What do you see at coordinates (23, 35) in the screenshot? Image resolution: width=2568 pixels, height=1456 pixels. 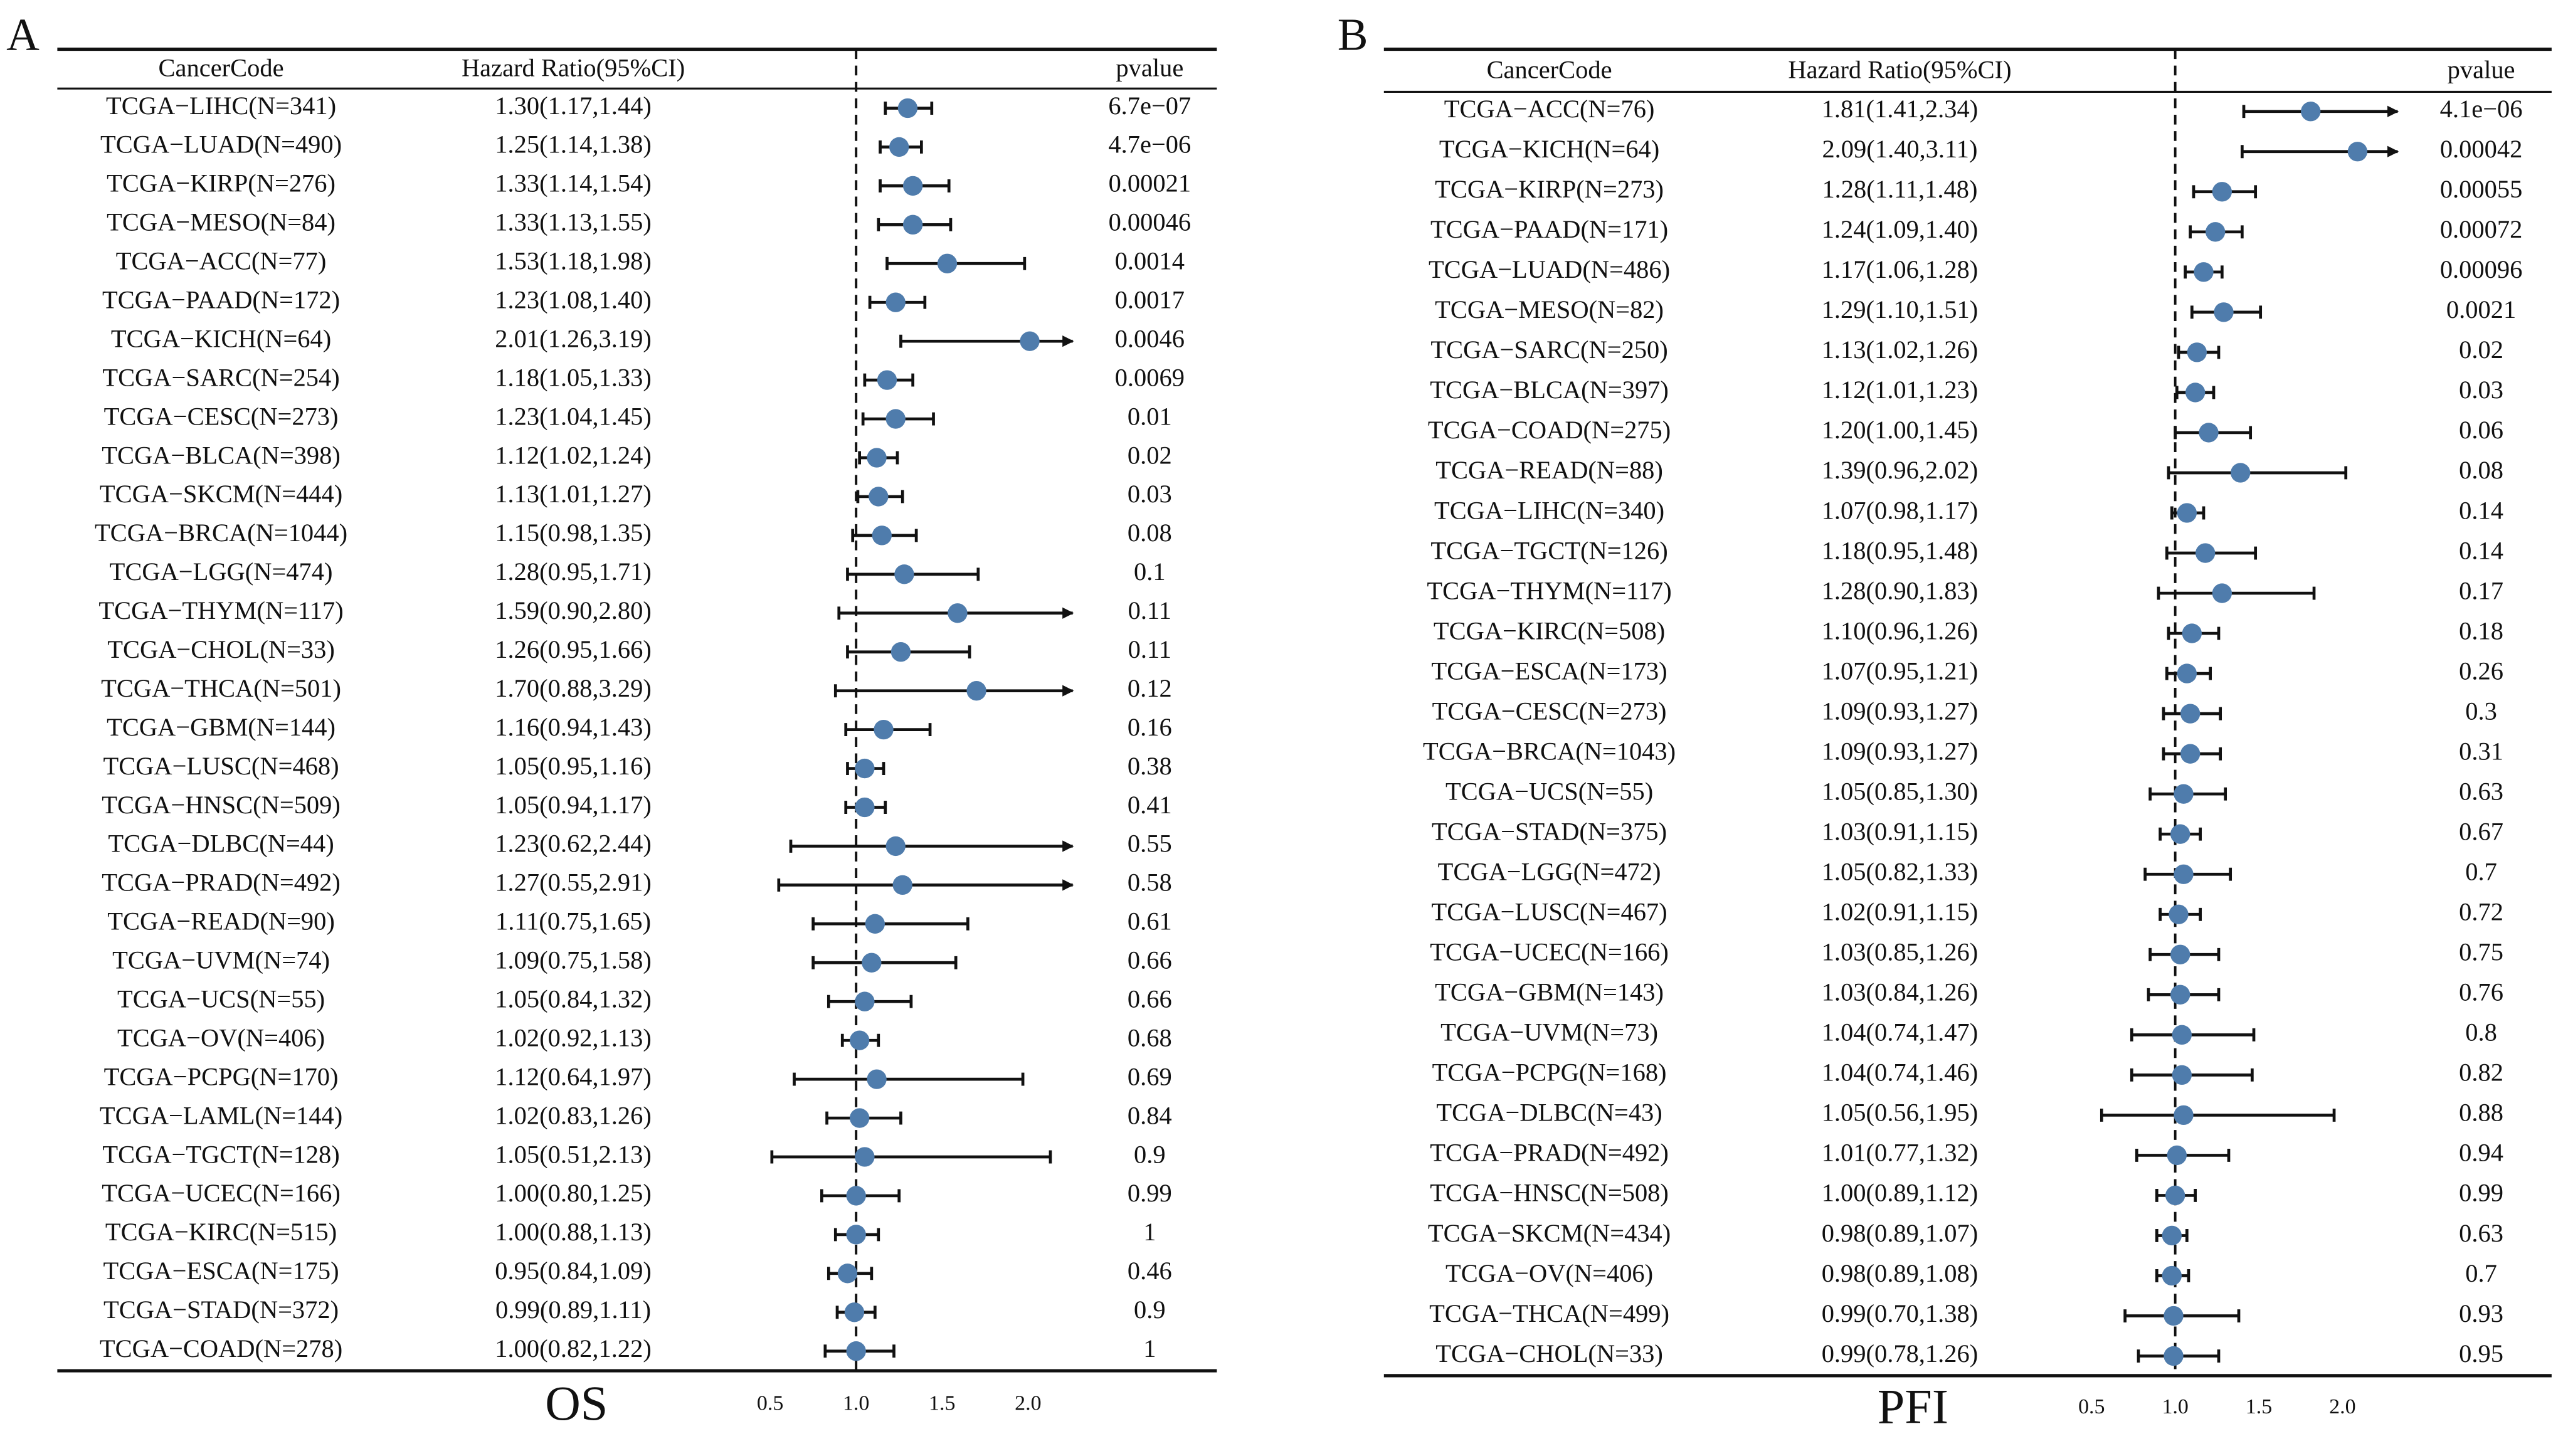 I see `panel-label: A` at bounding box center [23, 35].